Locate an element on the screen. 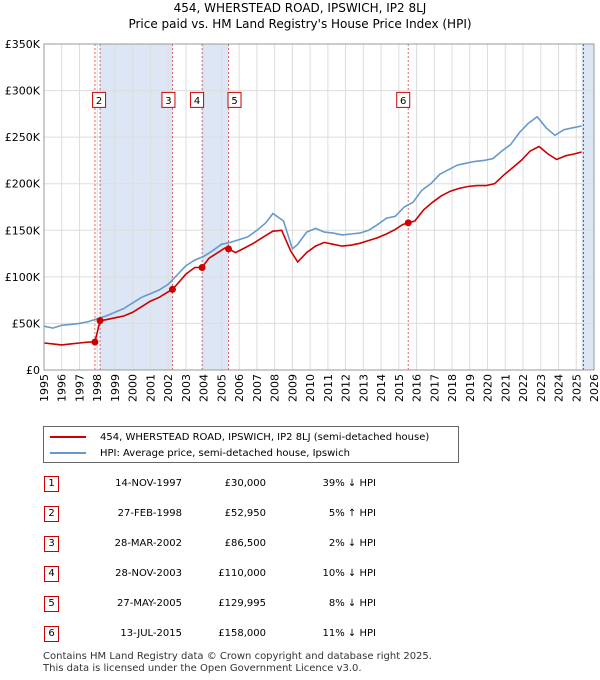 The height and width of the screenshot is (680, 600). sale-date: 27-MAY-2005 is located at coordinates (149, 603).